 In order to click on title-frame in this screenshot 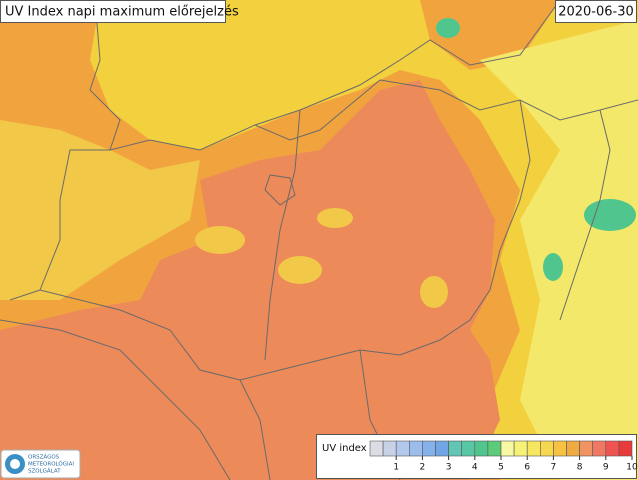, I will do `click(113, 11)`.